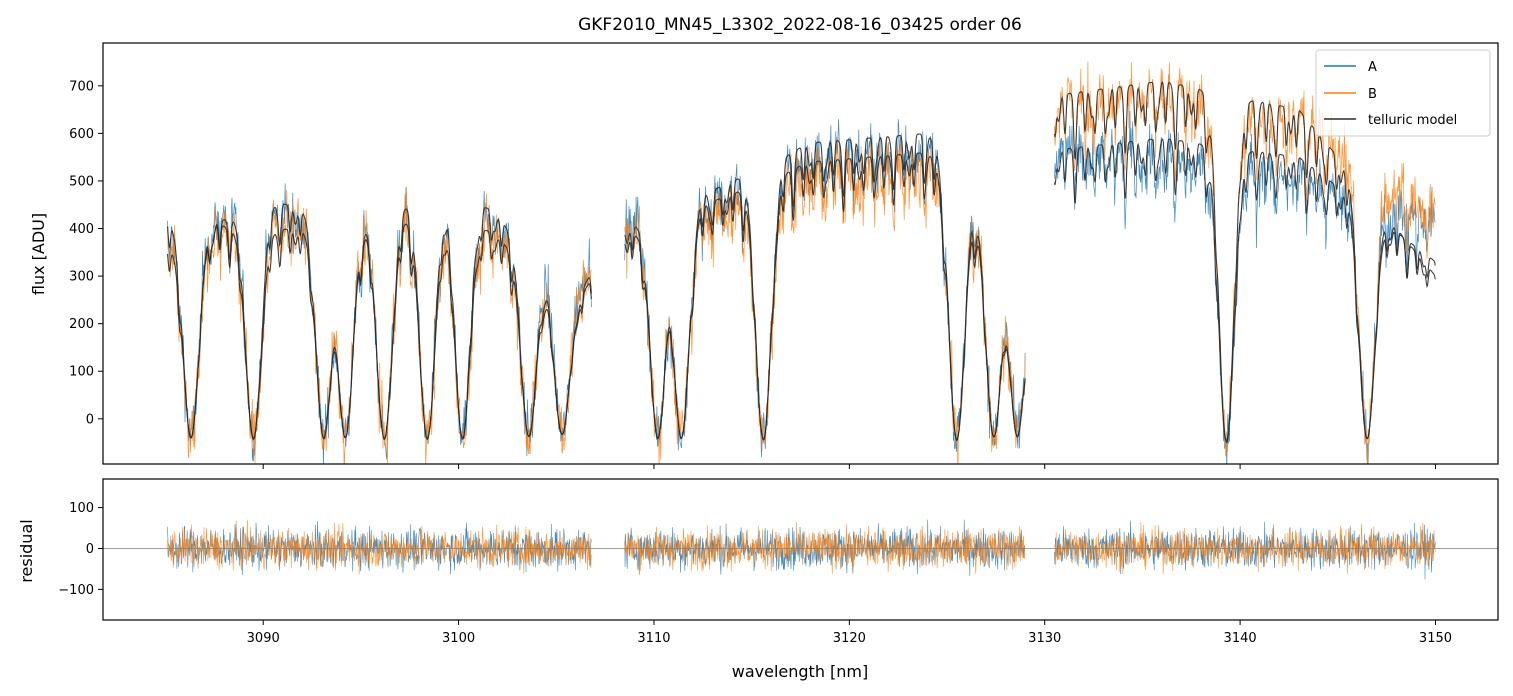 The height and width of the screenshot is (696, 1513). I want to click on legend-label-telluric-model: telluric model, so click(1412, 120).